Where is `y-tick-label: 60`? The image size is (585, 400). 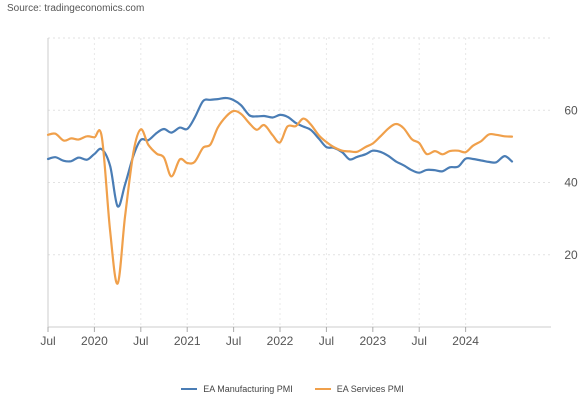 y-tick-label: 60 is located at coordinates (571, 110).